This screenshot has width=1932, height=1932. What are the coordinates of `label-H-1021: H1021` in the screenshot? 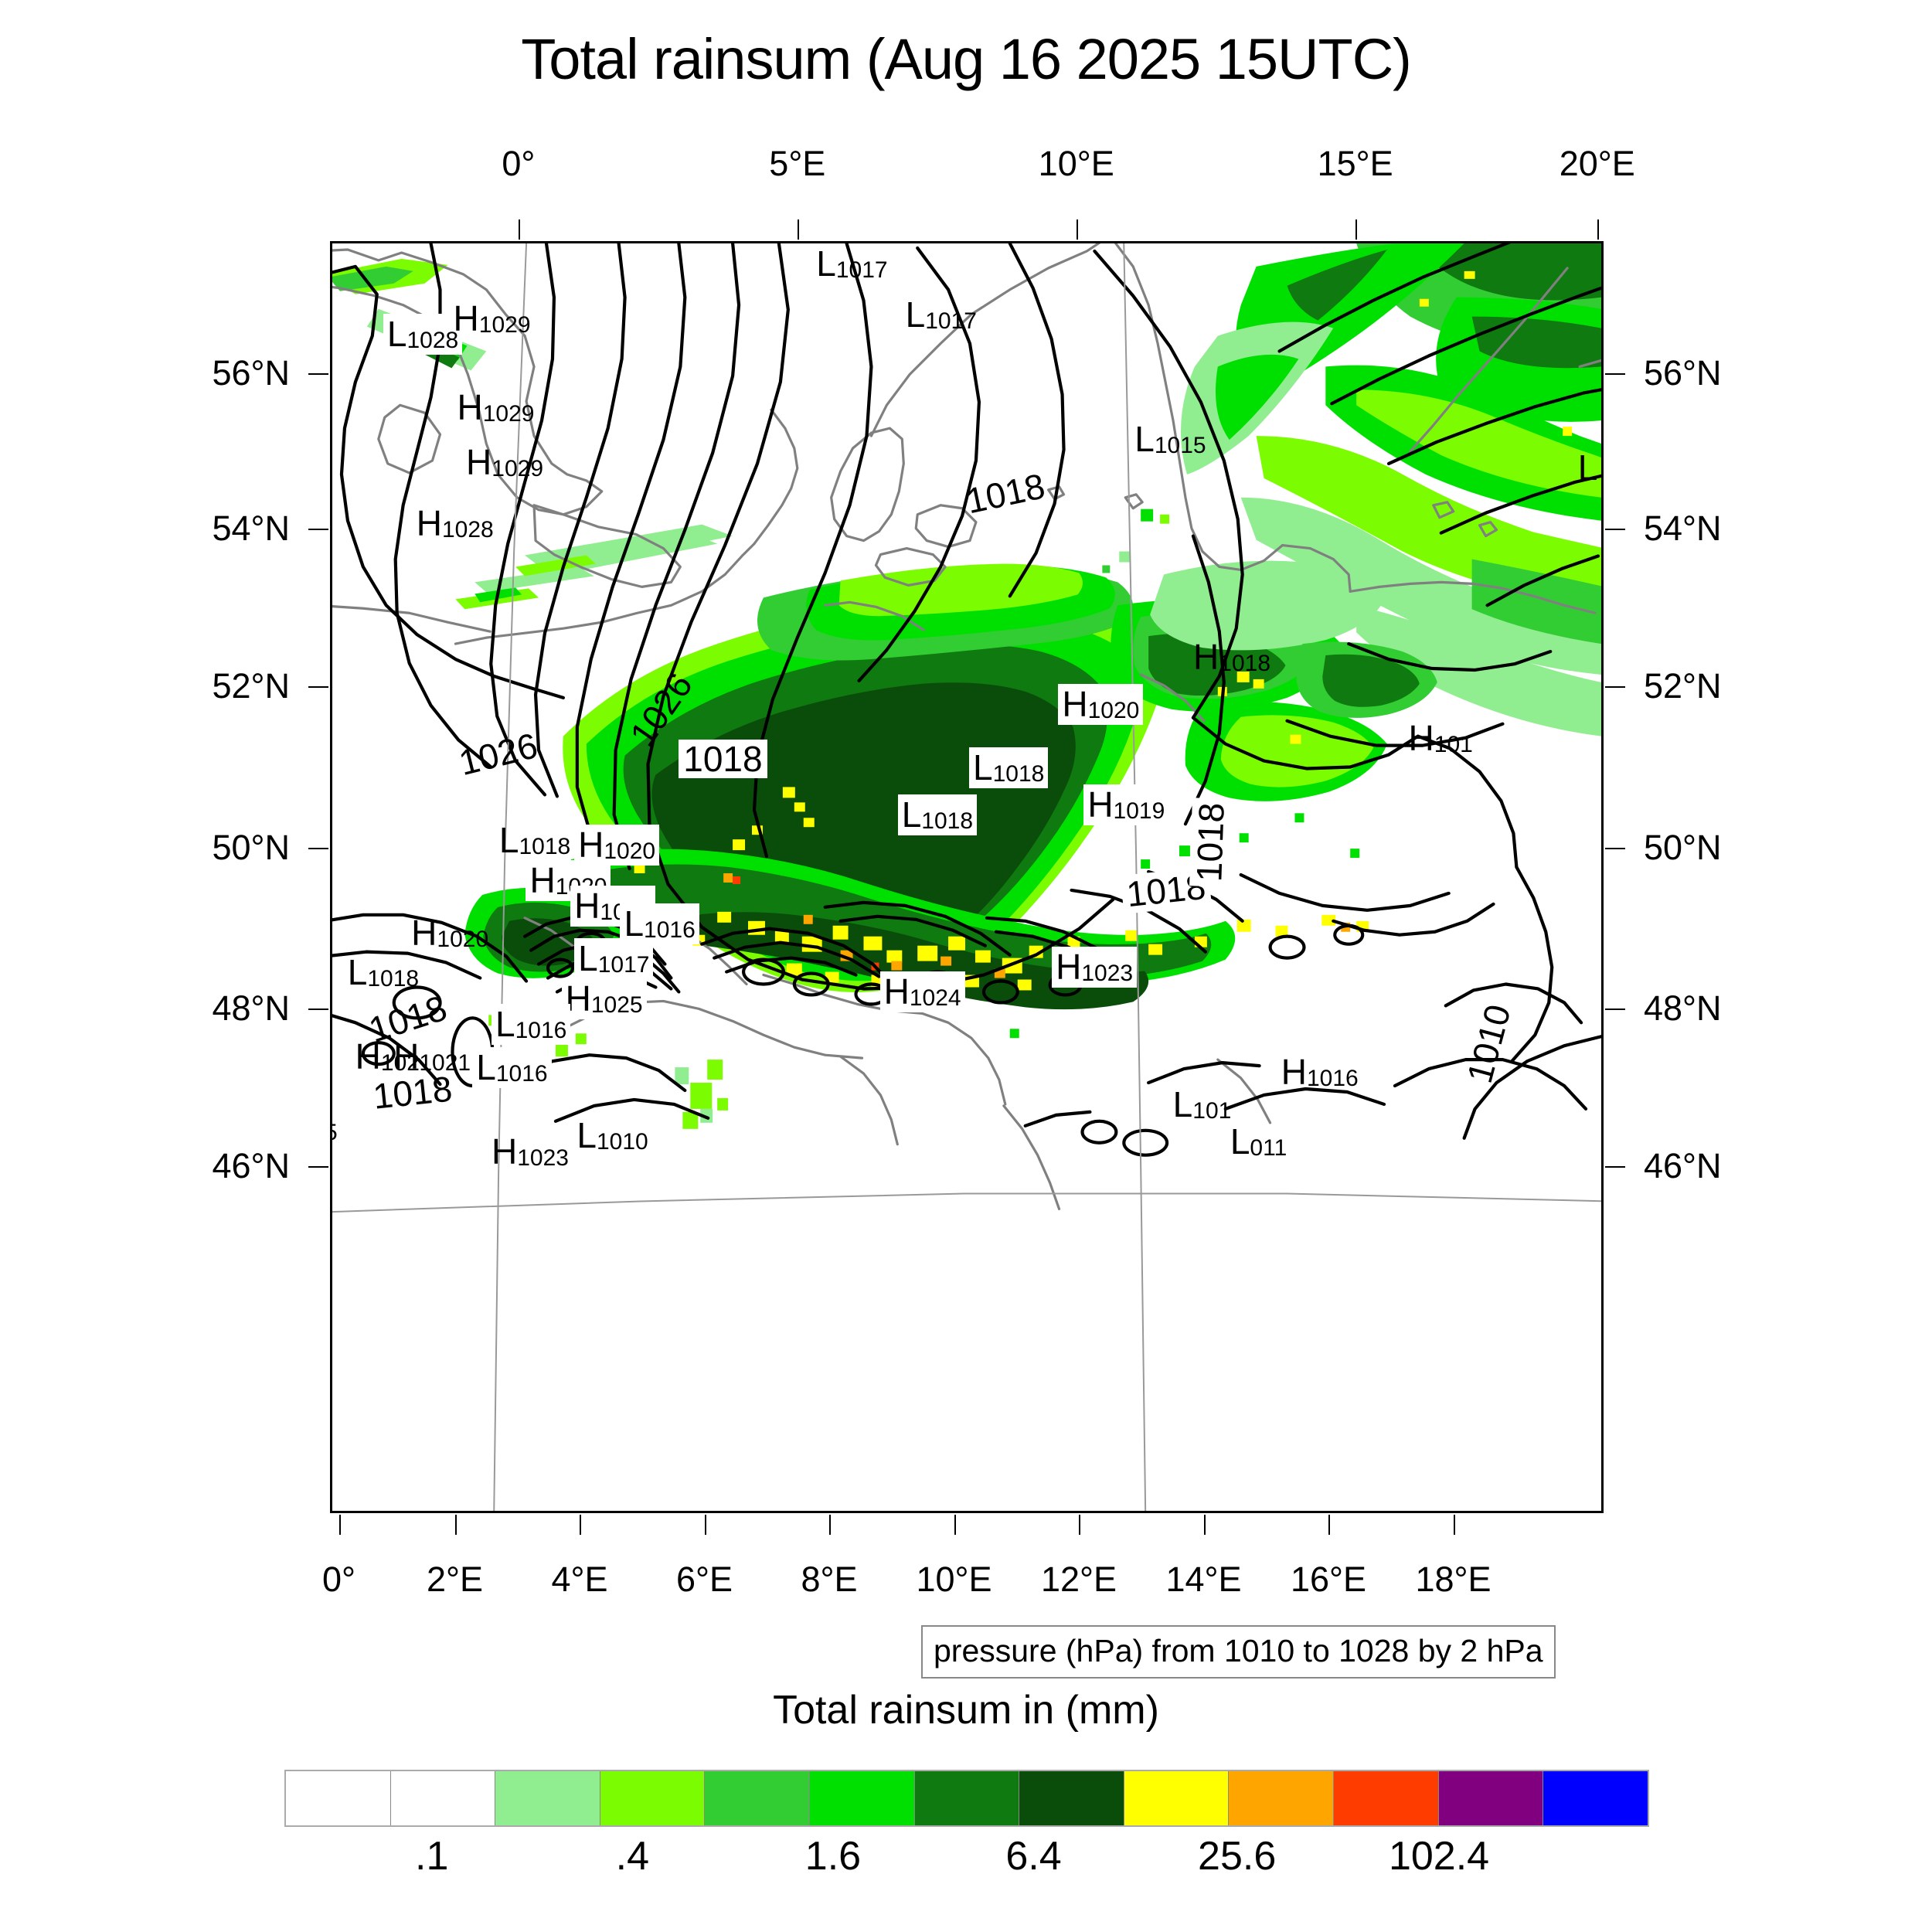 It's located at (432, 1057).